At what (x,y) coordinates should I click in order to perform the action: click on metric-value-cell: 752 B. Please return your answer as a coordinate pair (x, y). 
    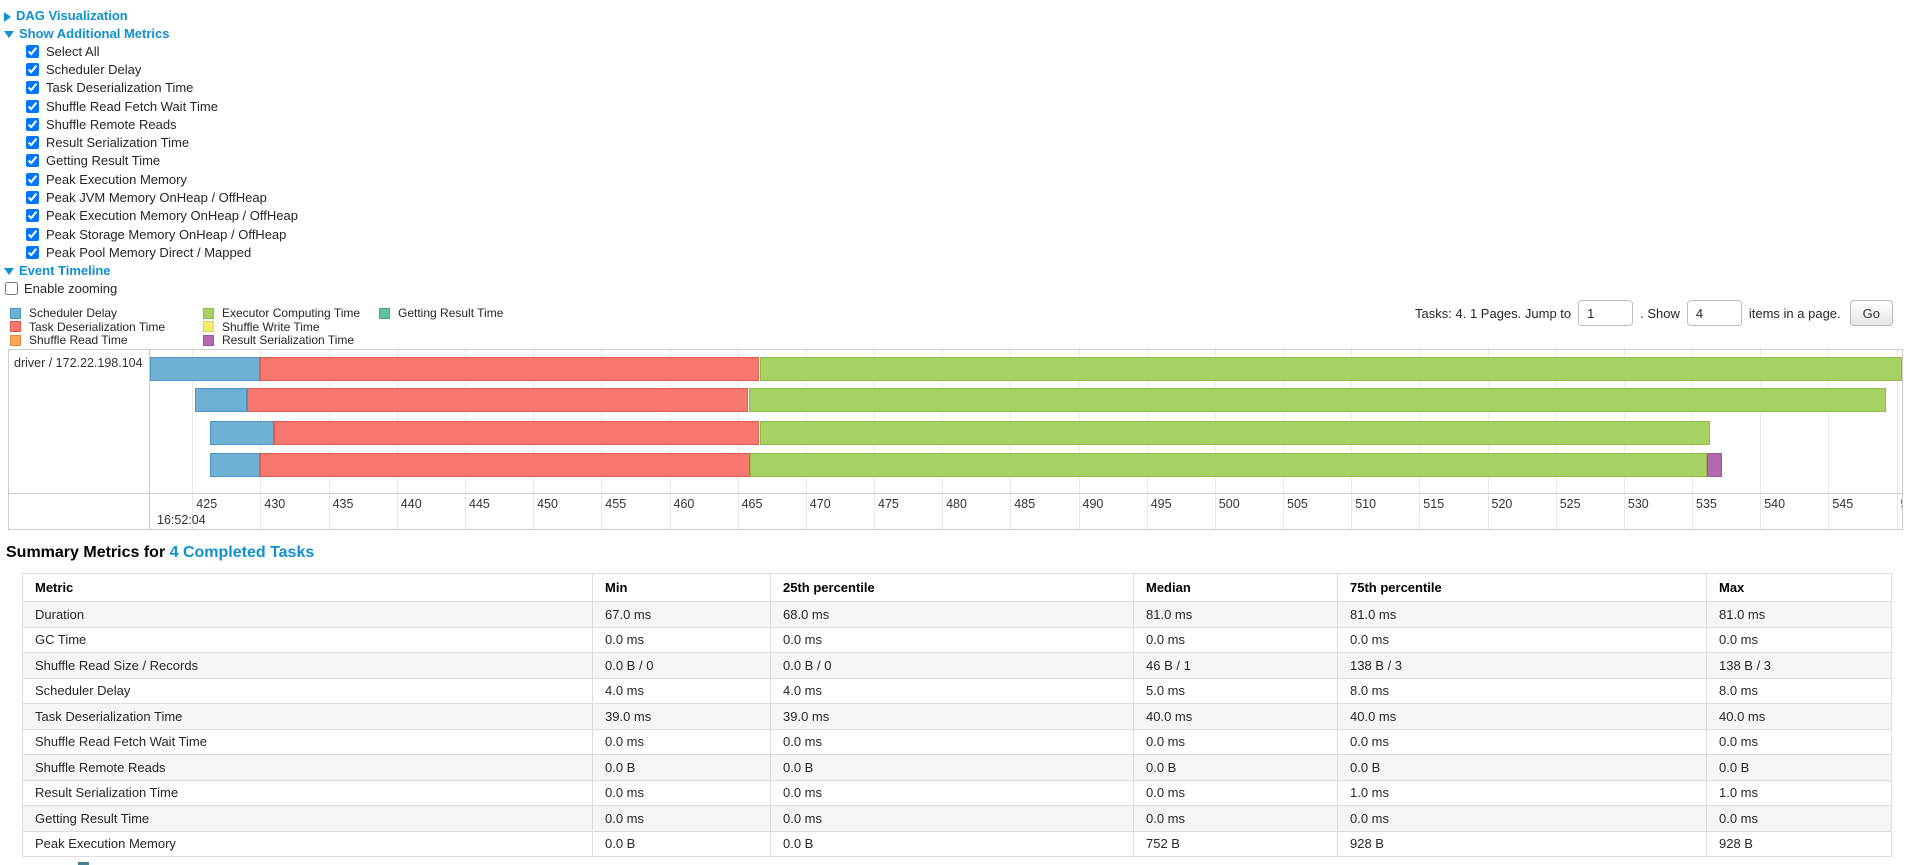
    Looking at the image, I should click on (1235, 843).